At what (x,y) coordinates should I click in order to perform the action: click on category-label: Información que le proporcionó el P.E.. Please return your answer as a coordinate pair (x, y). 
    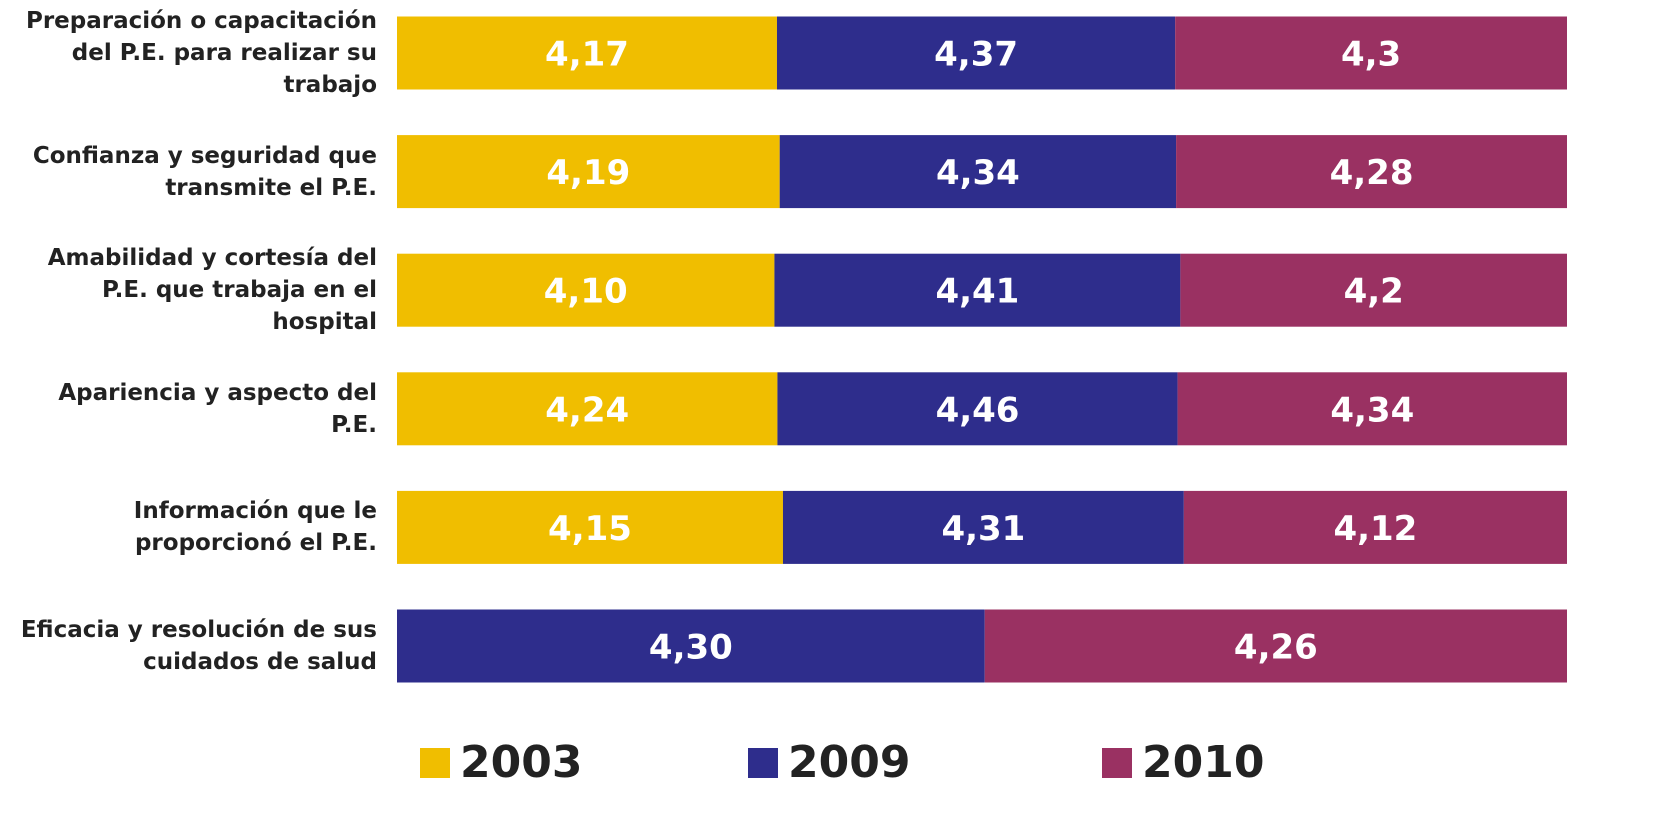
    Looking at the image, I should click on (255, 527).